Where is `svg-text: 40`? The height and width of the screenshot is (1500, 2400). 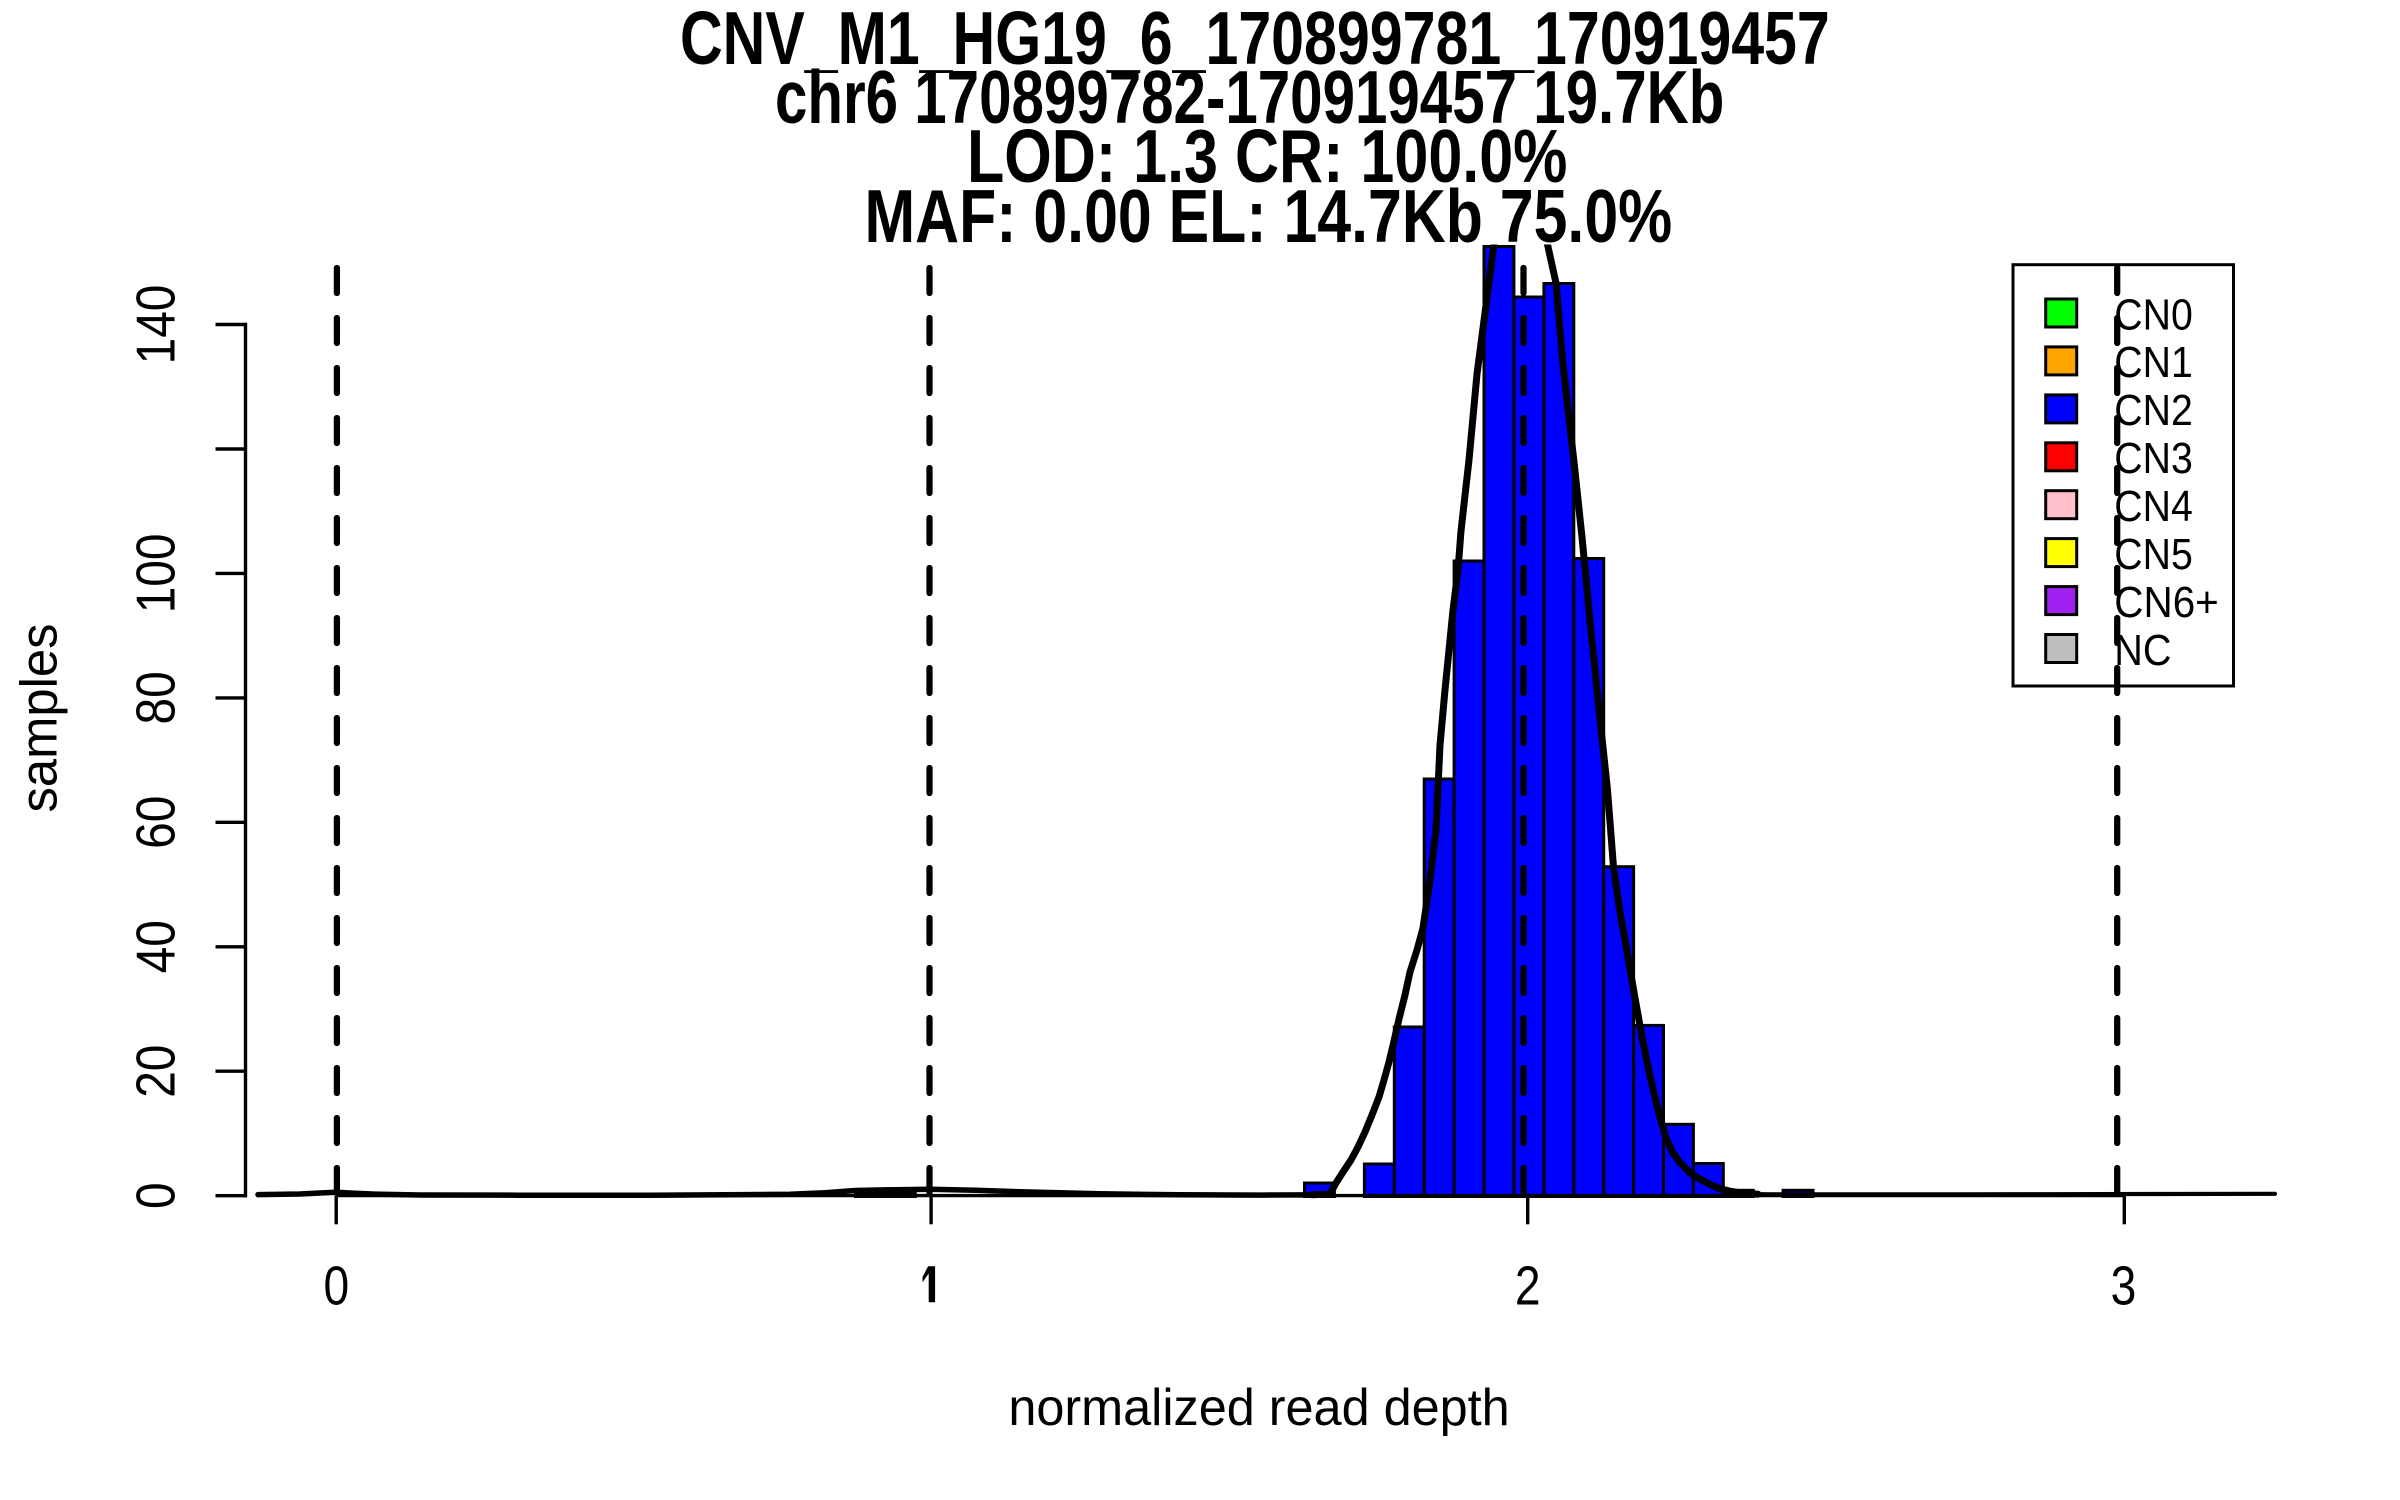 svg-text: 40 is located at coordinates (155, 946).